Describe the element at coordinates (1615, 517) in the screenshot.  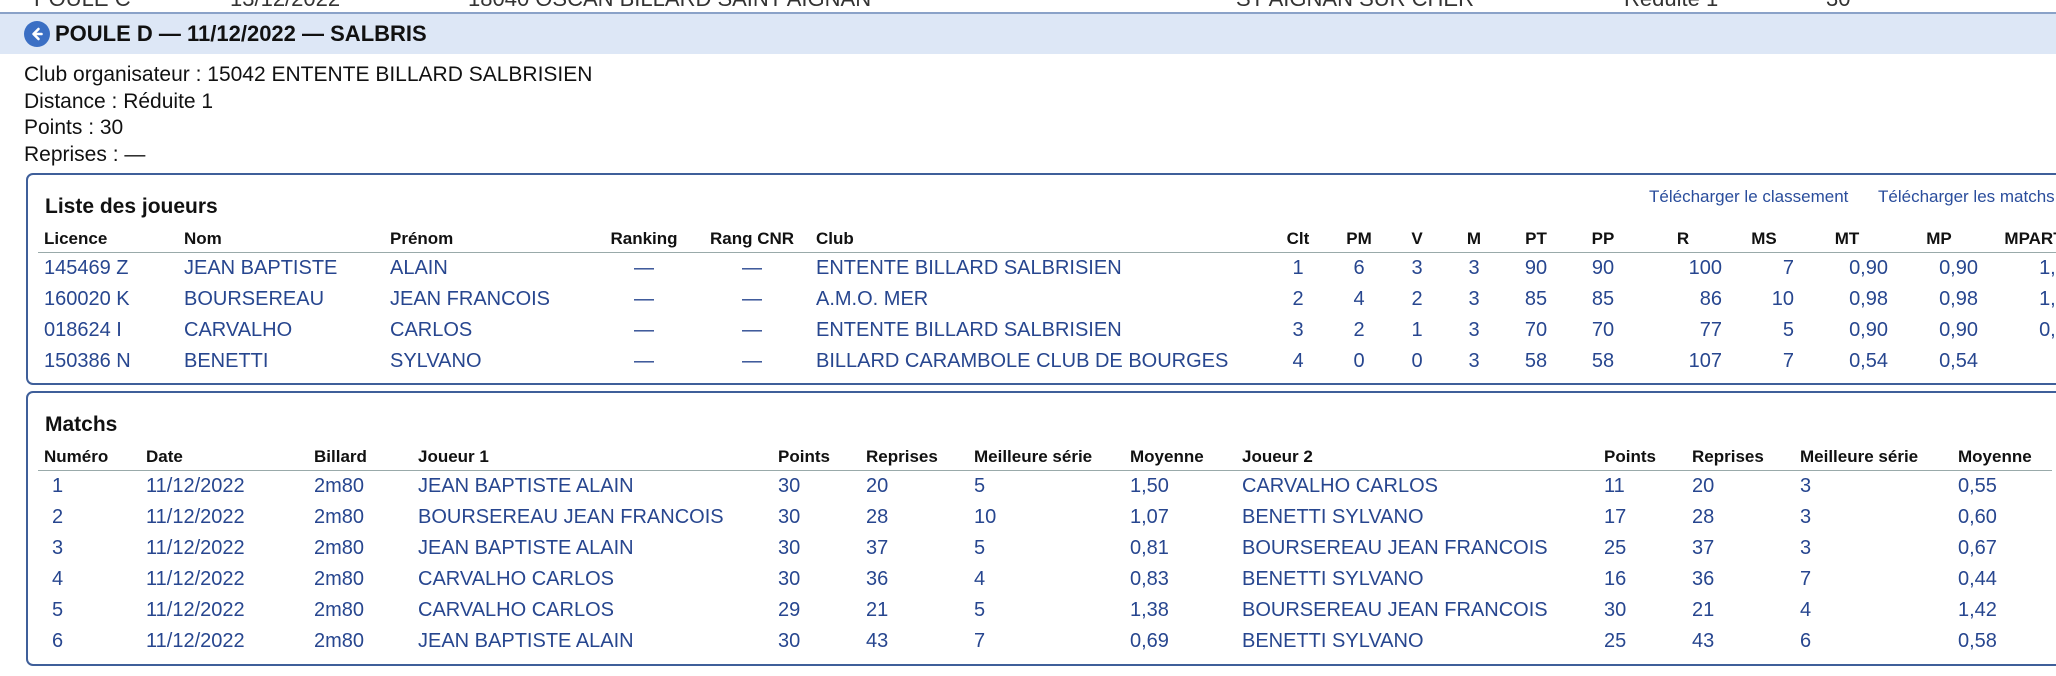
I see `cell-points2: 17` at that location.